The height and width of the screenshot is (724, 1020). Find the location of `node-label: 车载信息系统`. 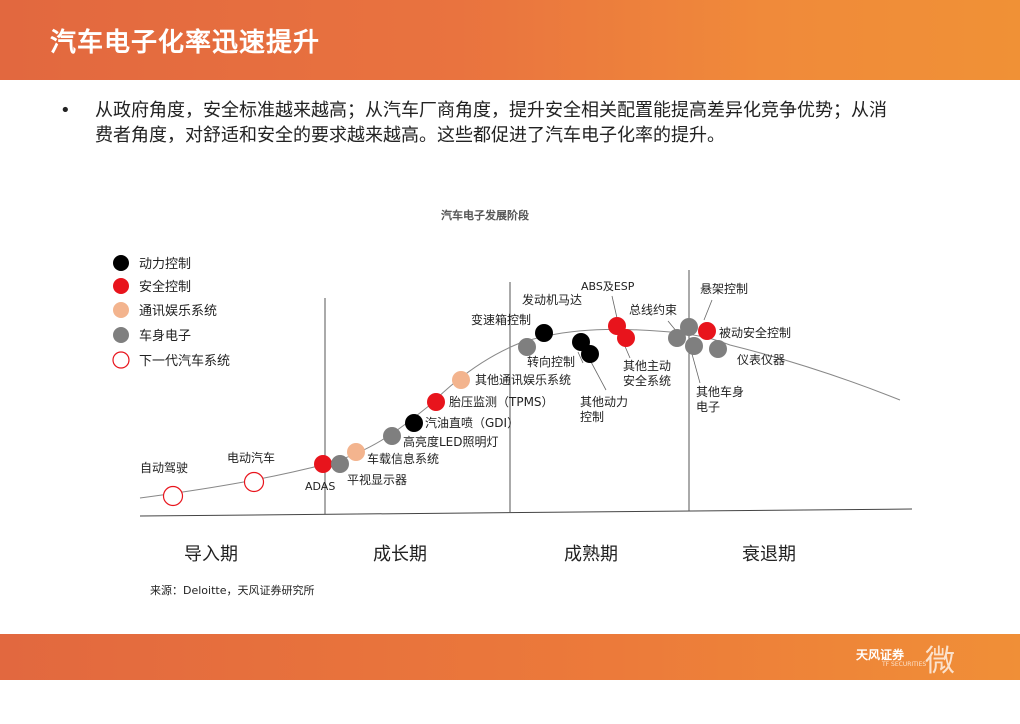

node-label: 车载信息系统 is located at coordinates (403, 458).